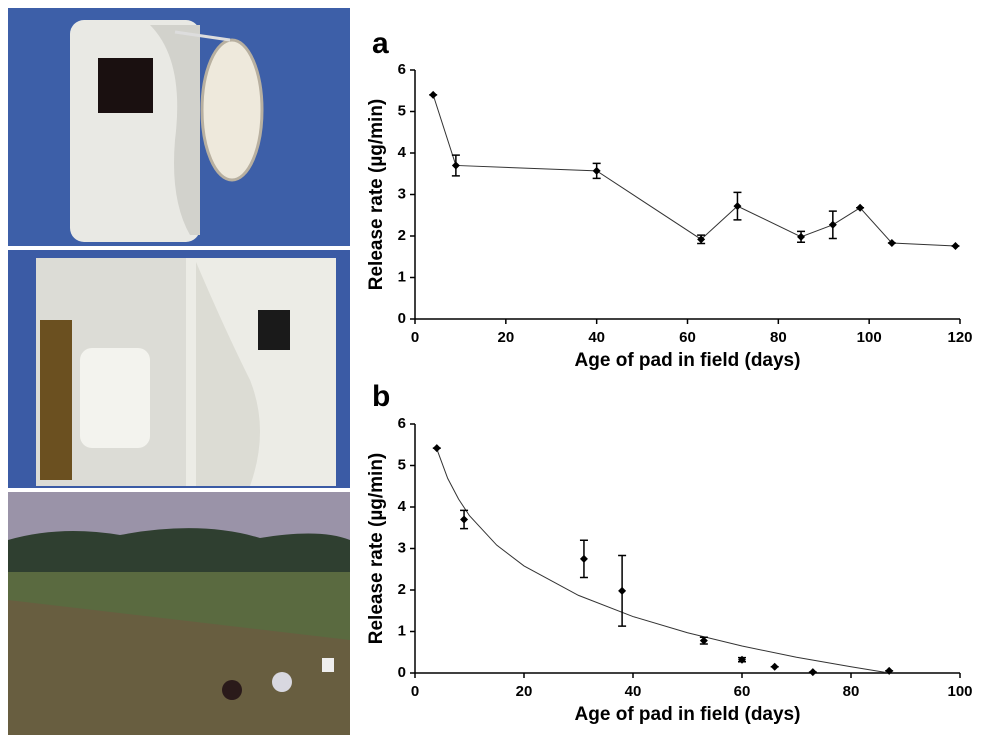 Image resolution: width=983 pixels, height=737 pixels. I want to click on photo-dispenser-open, so click(179, 369).